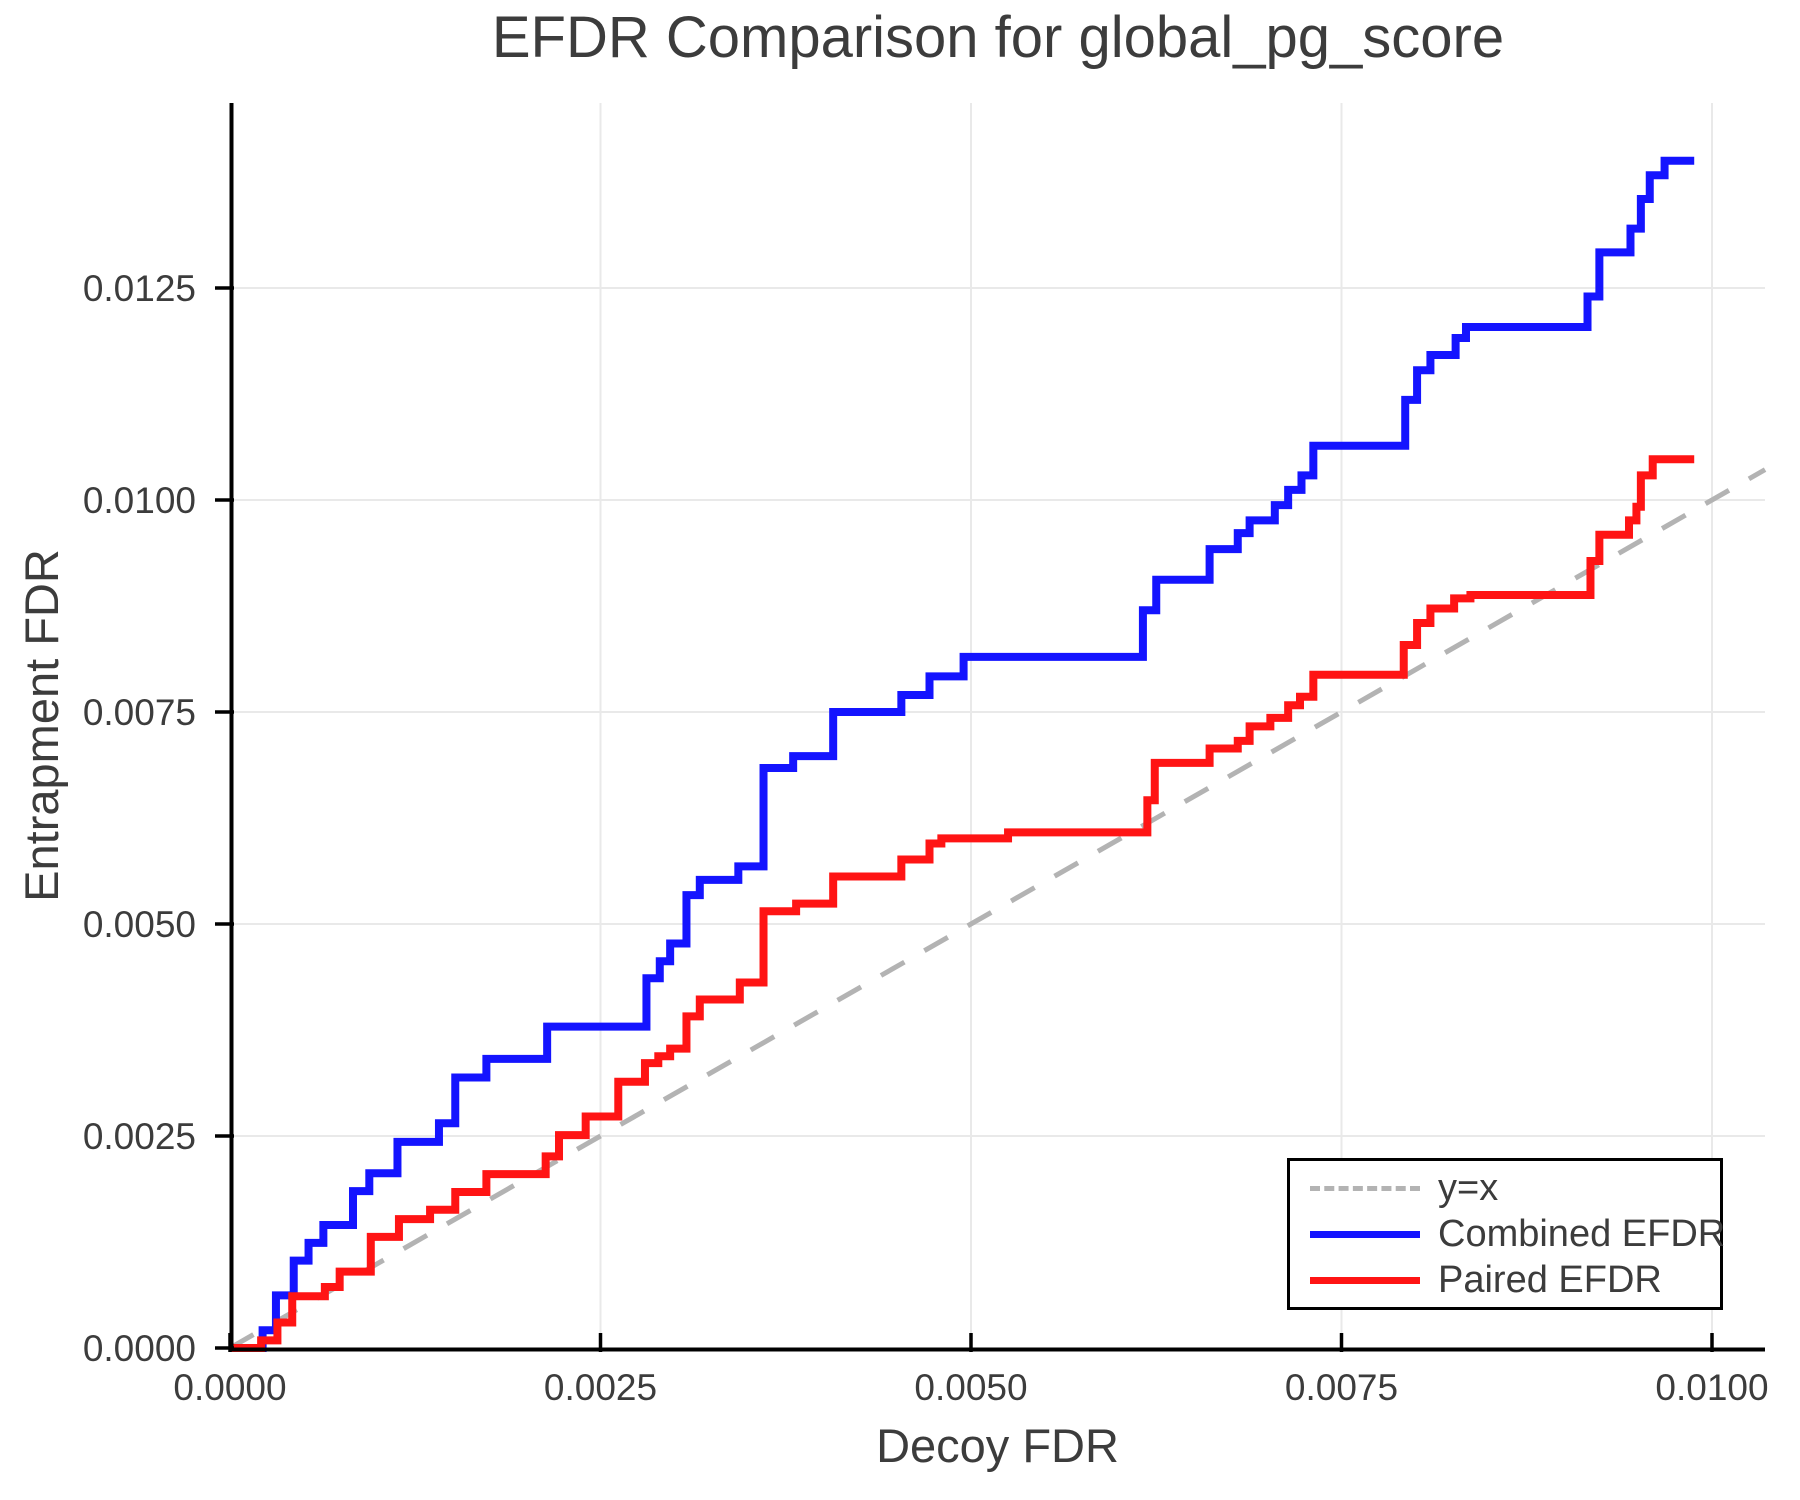 The image size is (1800, 1500). I want to click on legend-item-combined-efdr: Combined EFDR, so click(1507, 1234).